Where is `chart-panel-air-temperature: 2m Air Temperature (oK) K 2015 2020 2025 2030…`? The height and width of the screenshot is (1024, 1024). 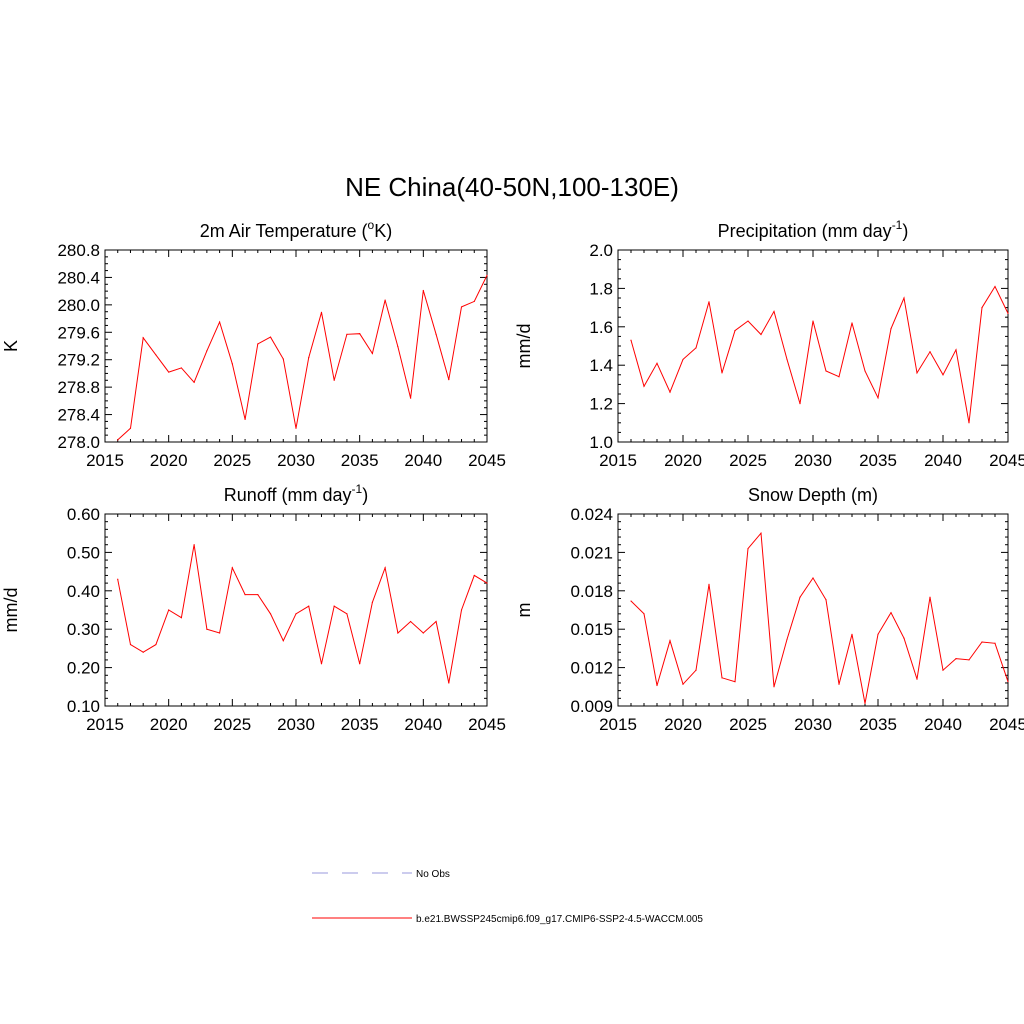 chart-panel-air-temperature: 2m Air Temperature (oK) K 2015 2020 2025 2030… is located at coordinates (253, 344).